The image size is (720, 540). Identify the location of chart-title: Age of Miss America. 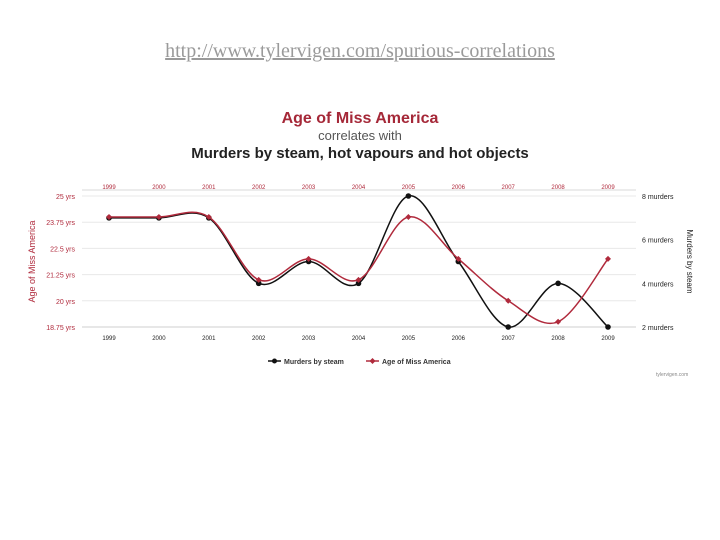
(360, 118).